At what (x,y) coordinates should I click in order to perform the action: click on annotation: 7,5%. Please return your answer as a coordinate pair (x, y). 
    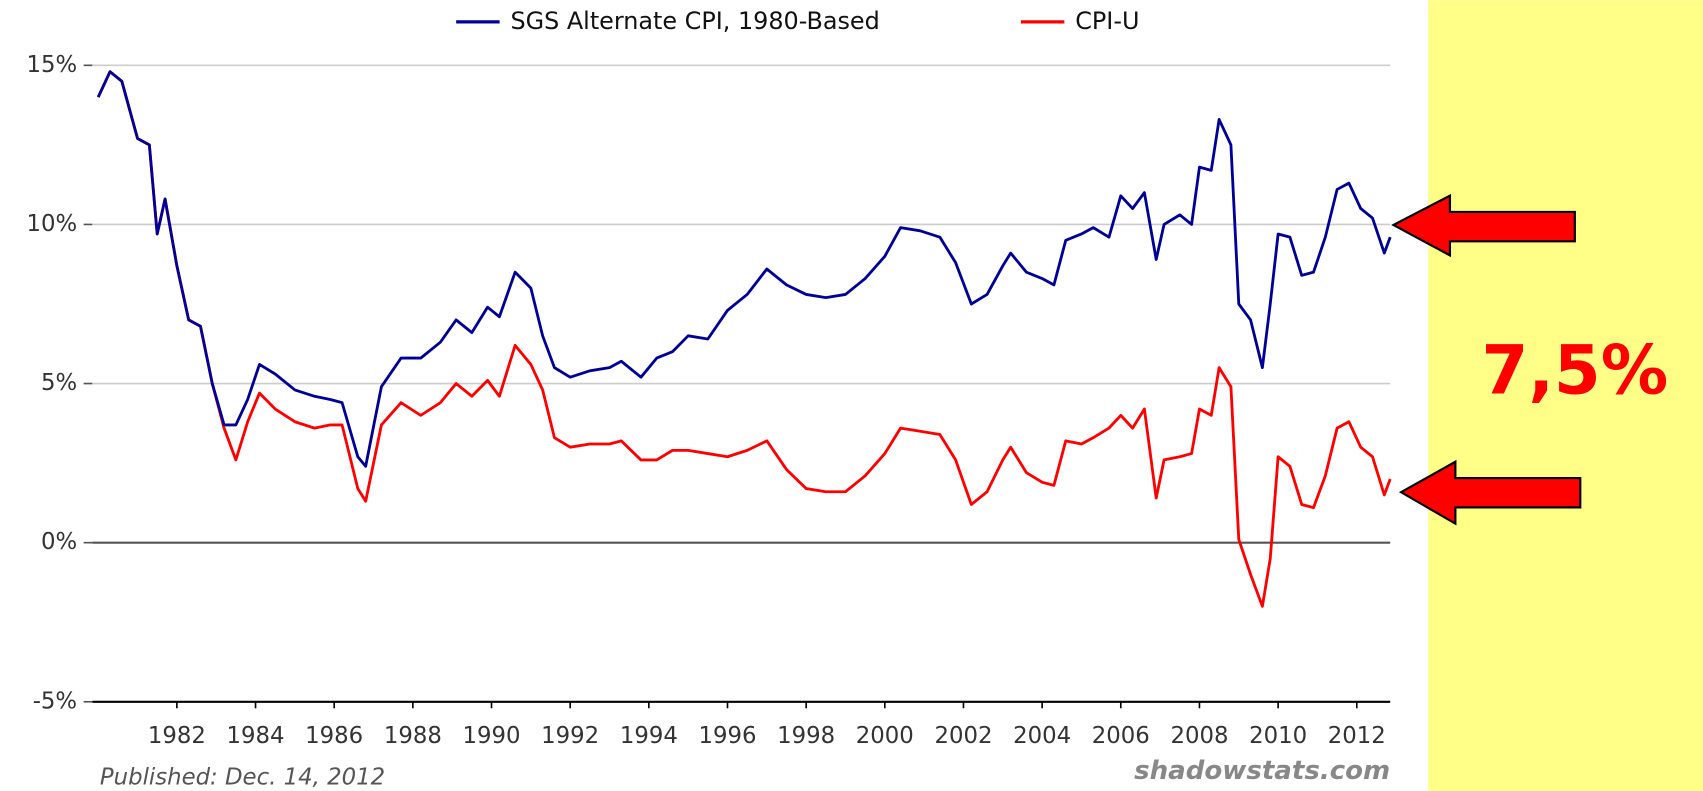
    Looking at the image, I should click on (1574, 370).